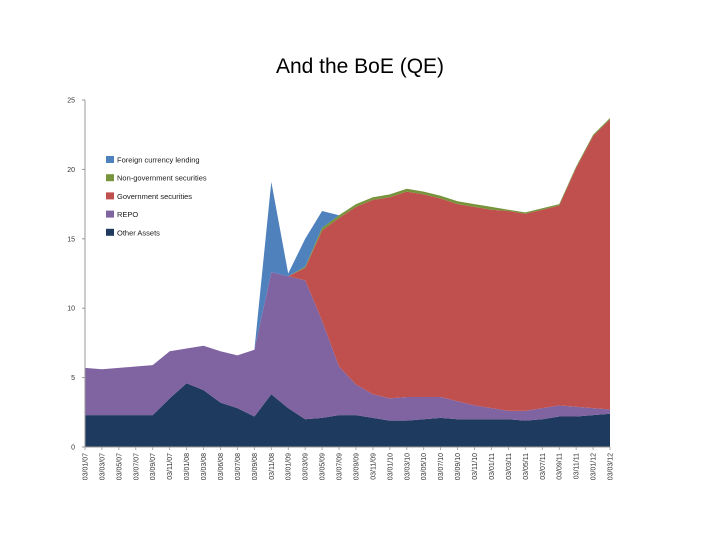  Describe the element at coordinates (458, 466) in the screenshot. I see `x-tick-label: 03/09/10` at that location.